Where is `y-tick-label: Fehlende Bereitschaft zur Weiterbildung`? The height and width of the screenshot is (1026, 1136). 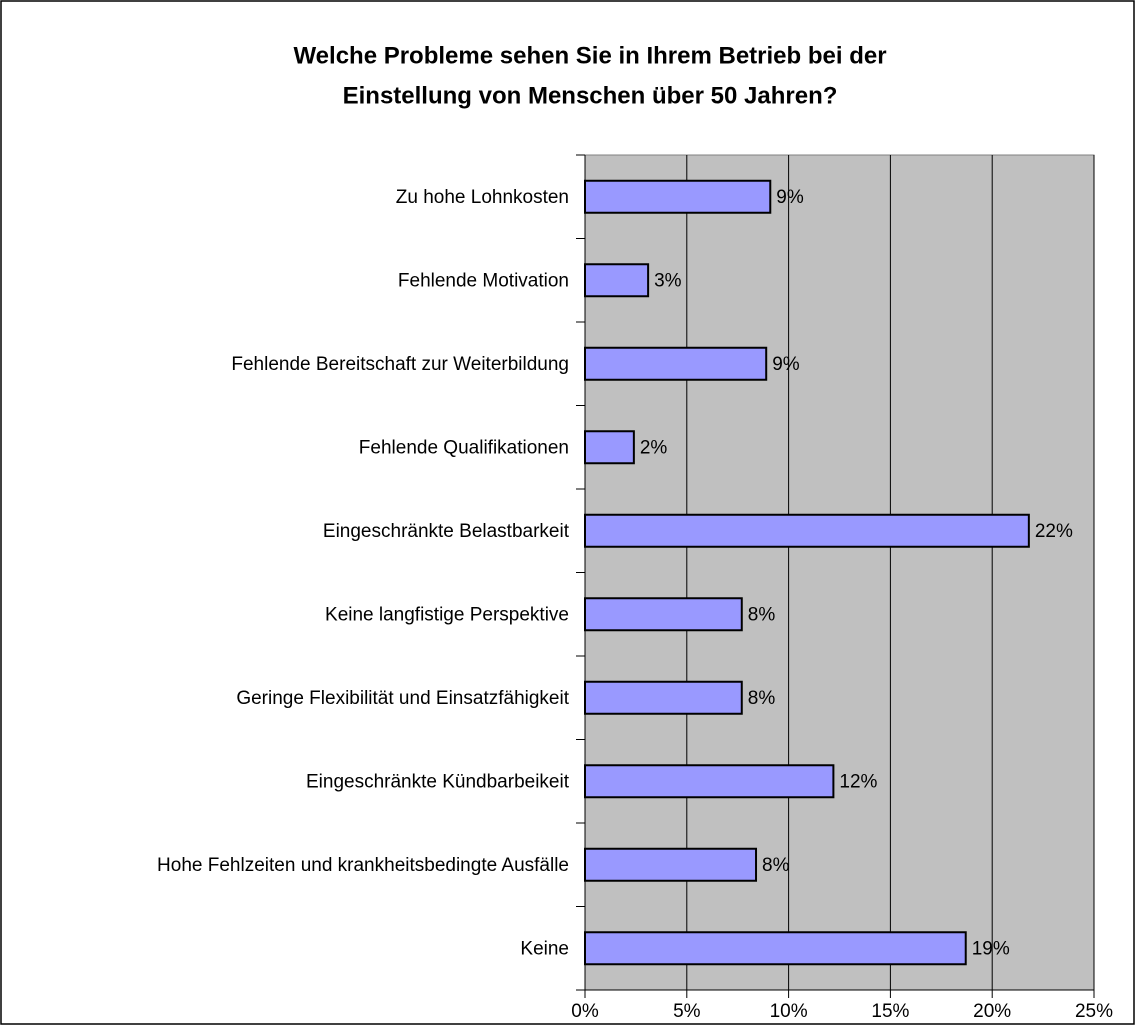 y-tick-label: Fehlende Bereitschaft zur Weiterbildung is located at coordinates (400, 364).